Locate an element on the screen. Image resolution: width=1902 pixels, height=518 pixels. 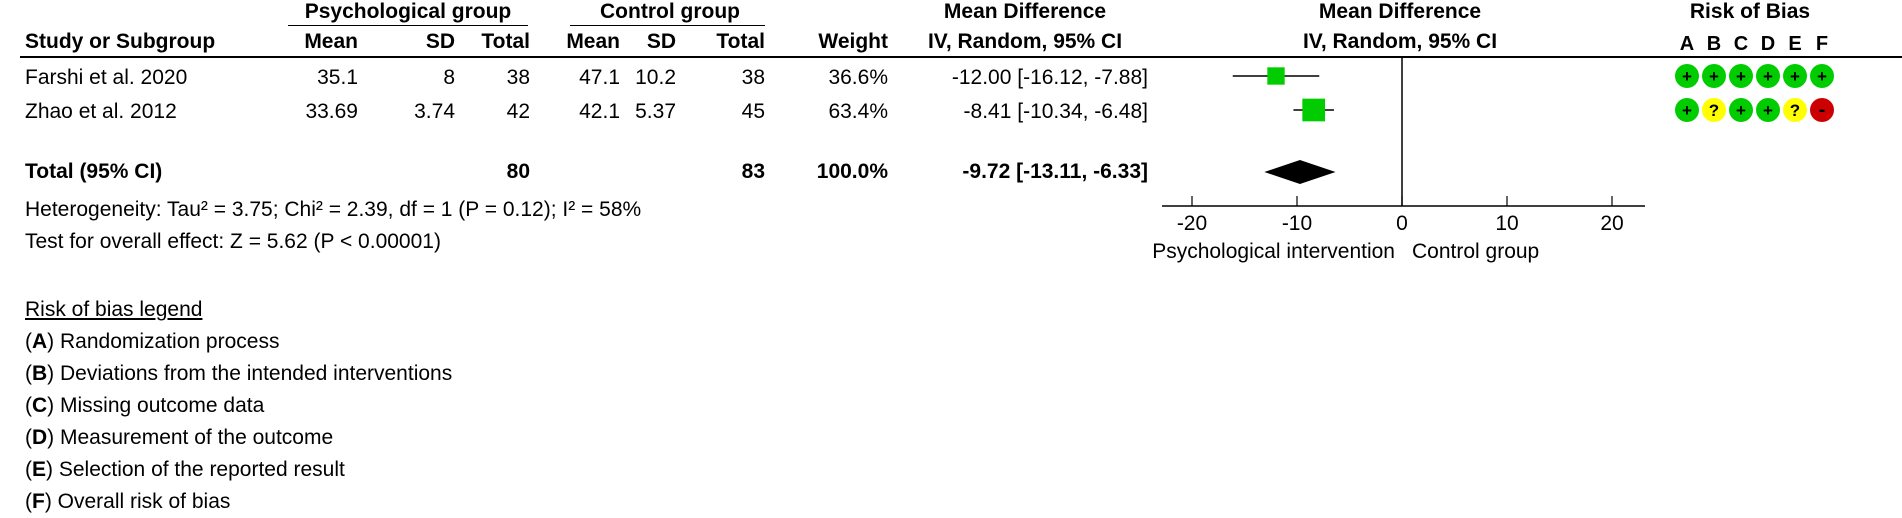
mean1-value: 33.69 is located at coordinates (331, 111).